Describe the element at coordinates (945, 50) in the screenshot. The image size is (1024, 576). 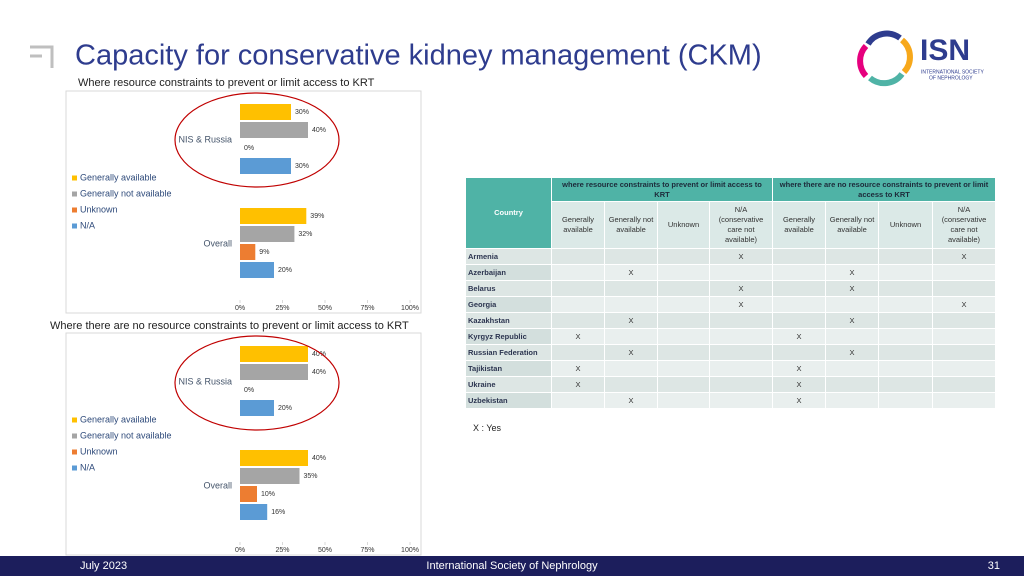
I see `logo-acronym: ISN` at that location.